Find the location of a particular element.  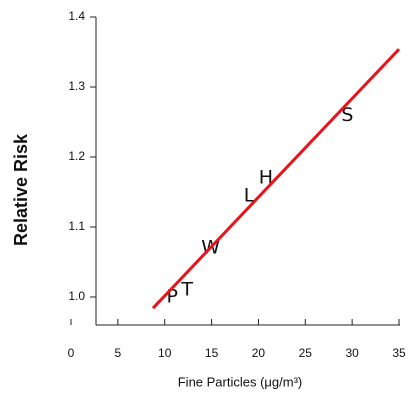

x-tick-label: 10 is located at coordinates (165, 353).